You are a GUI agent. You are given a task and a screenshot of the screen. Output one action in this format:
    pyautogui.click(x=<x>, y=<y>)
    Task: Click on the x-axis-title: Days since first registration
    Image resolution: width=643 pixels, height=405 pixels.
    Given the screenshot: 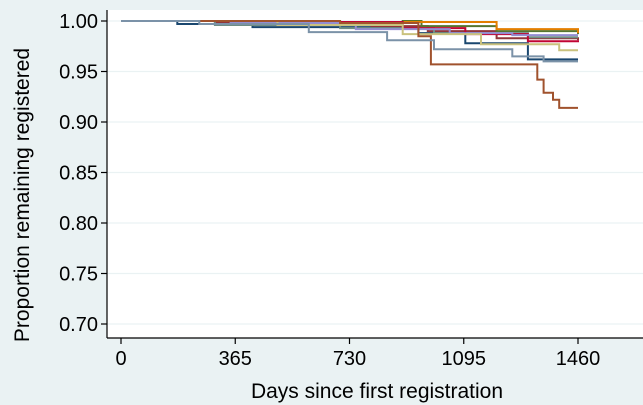 What is the action you would take?
    pyautogui.click(x=377, y=391)
    